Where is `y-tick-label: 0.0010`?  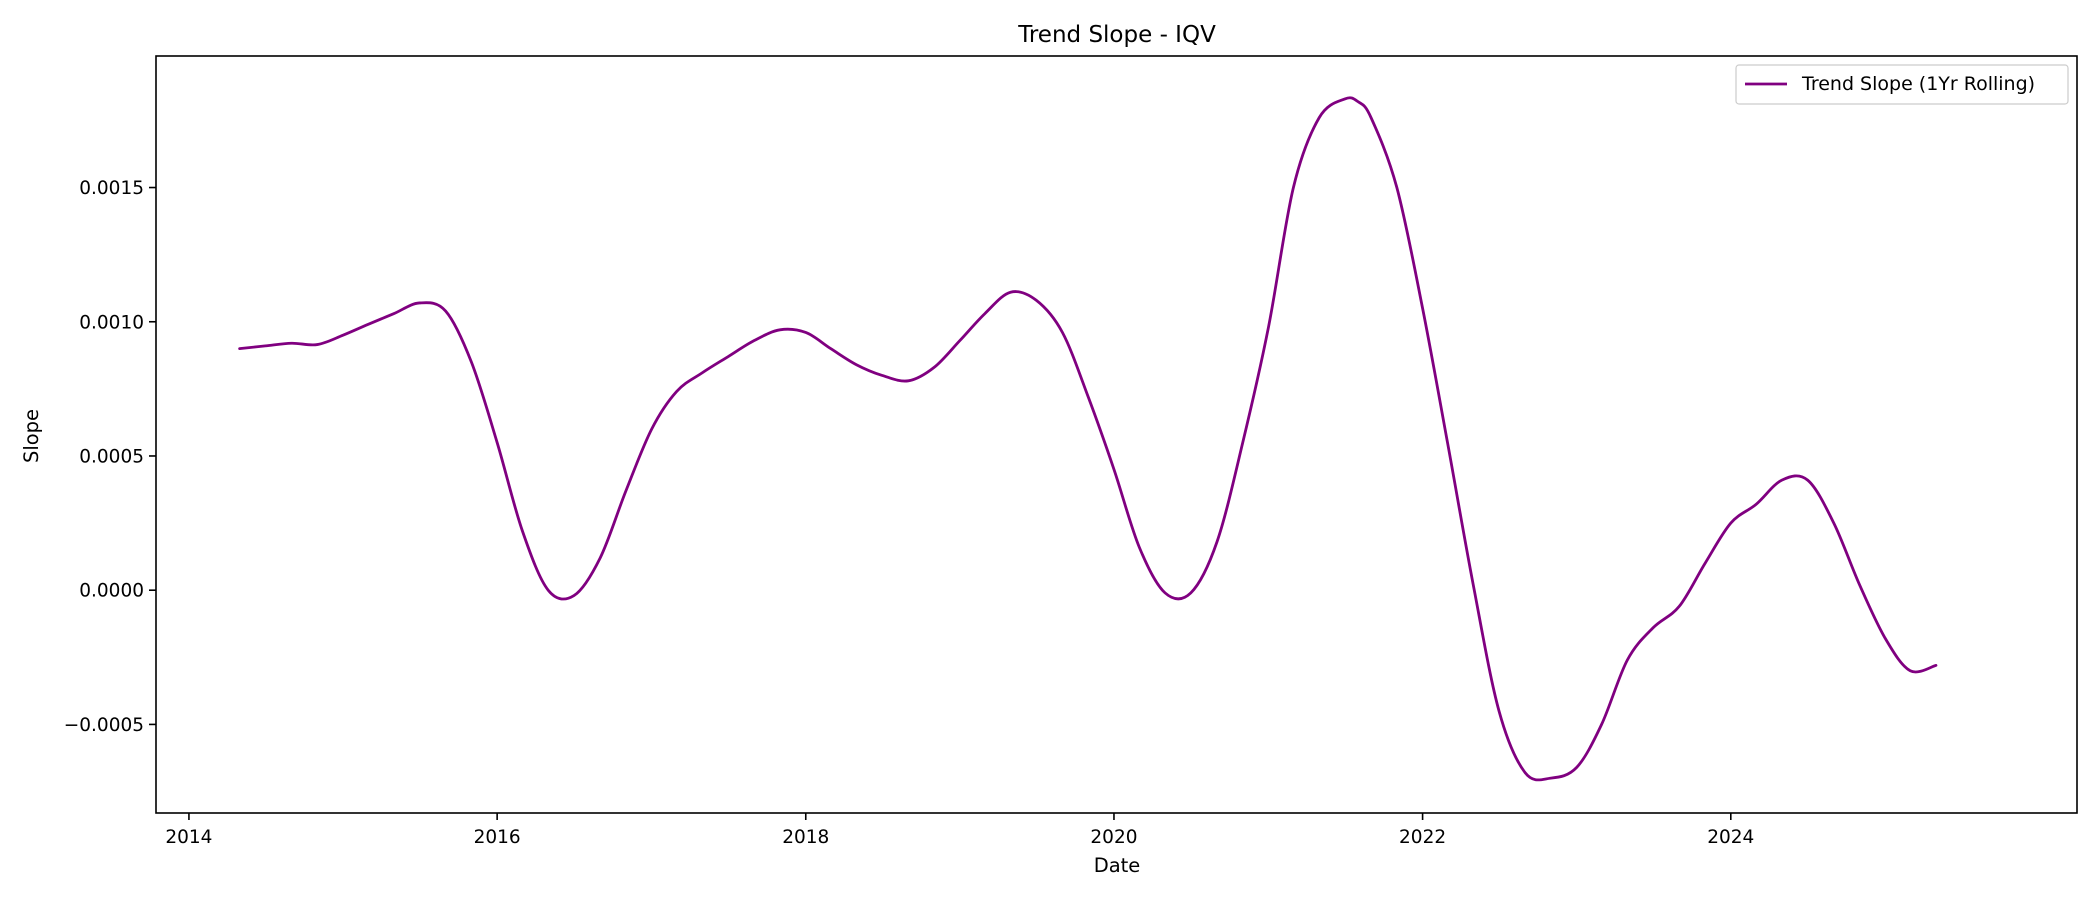 y-tick-label: 0.0010 is located at coordinates (111, 322).